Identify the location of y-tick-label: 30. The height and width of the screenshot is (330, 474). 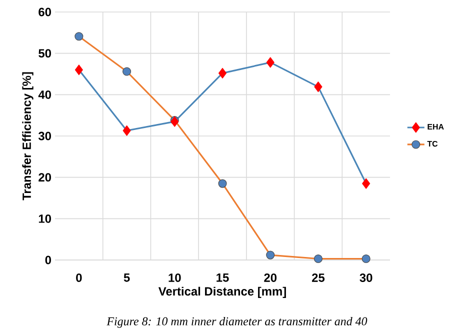
(44, 136).